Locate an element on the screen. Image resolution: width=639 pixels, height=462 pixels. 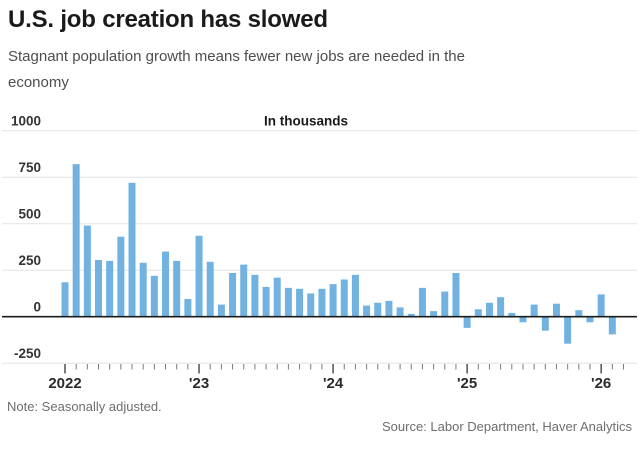
units-label: In thousands is located at coordinates (306, 121).